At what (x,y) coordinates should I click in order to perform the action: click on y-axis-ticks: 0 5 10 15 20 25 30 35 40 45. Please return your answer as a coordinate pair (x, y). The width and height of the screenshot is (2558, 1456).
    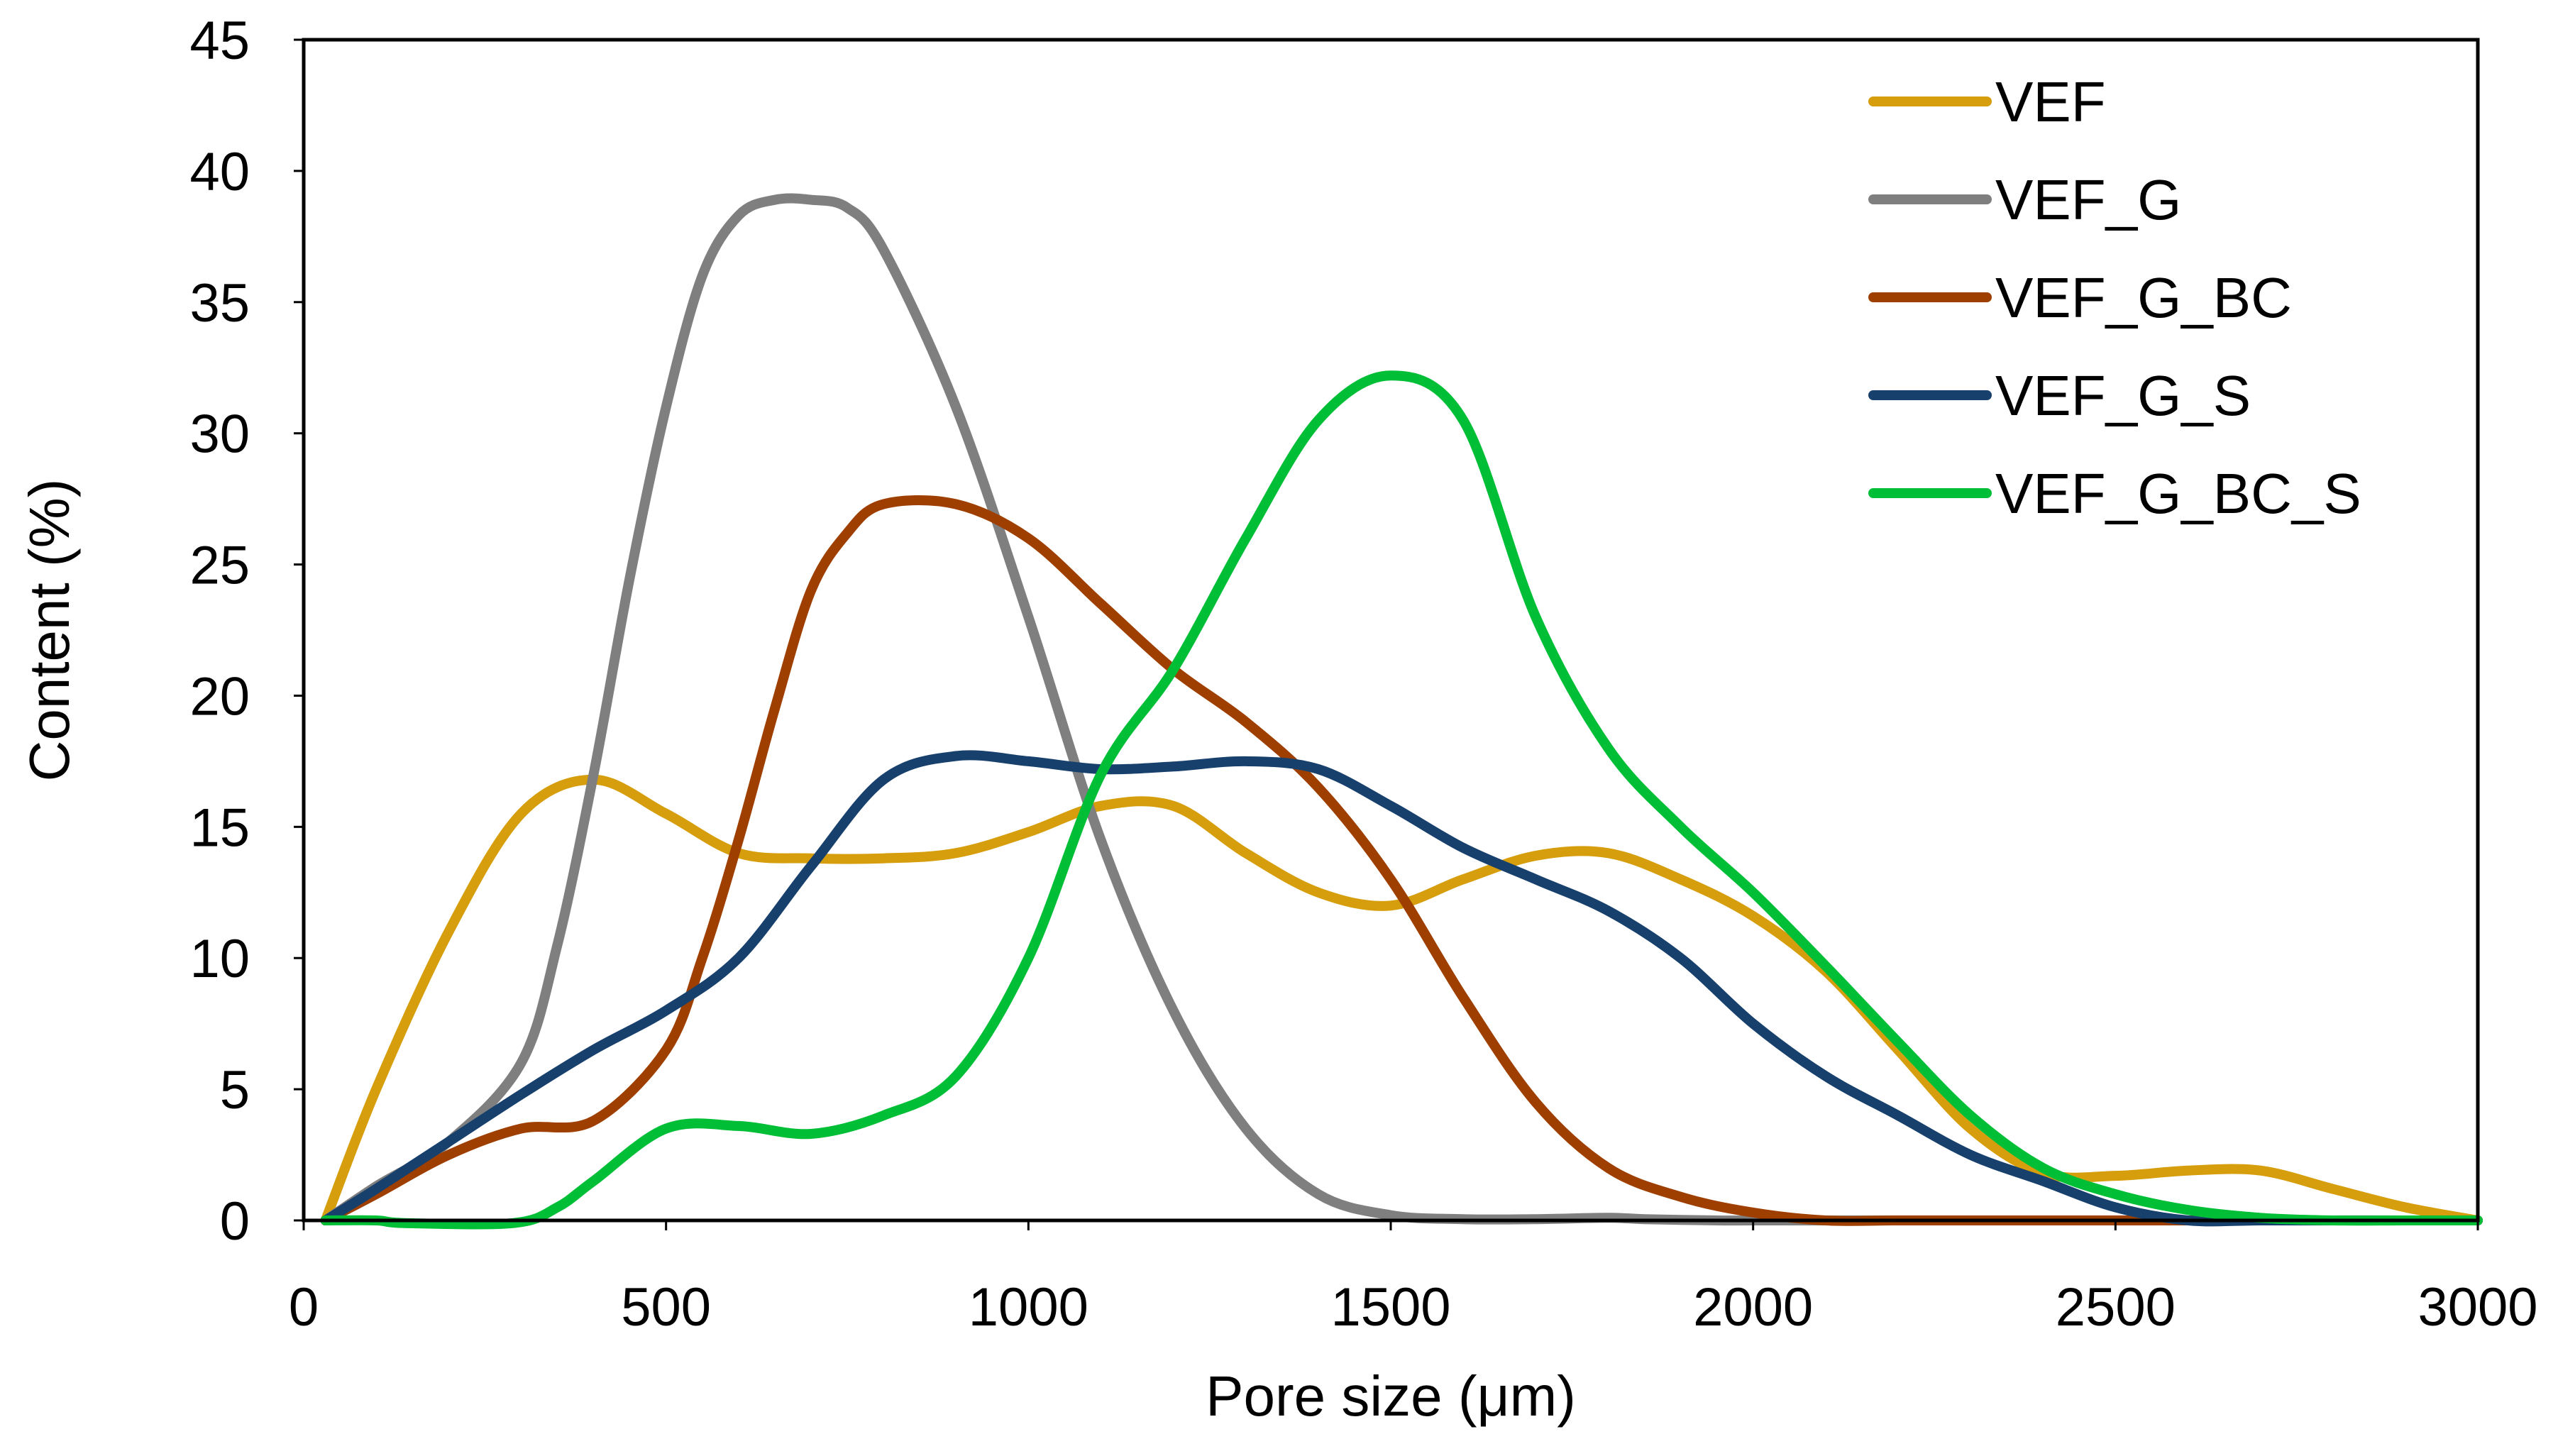
    Looking at the image, I should click on (247, 631).